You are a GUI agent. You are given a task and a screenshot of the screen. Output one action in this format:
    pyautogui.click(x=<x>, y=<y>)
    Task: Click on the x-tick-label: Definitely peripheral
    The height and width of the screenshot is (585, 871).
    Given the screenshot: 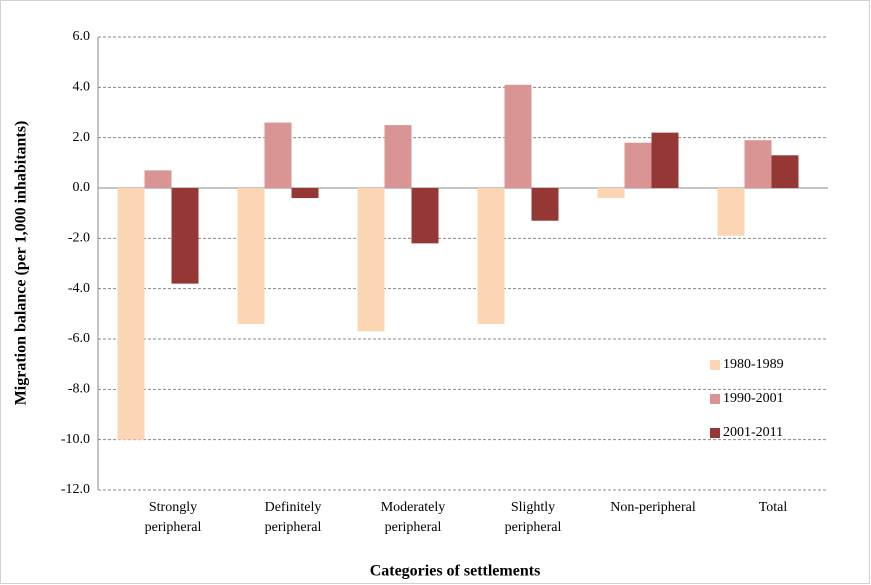 What is the action you would take?
    pyautogui.click(x=293, y=517)
    